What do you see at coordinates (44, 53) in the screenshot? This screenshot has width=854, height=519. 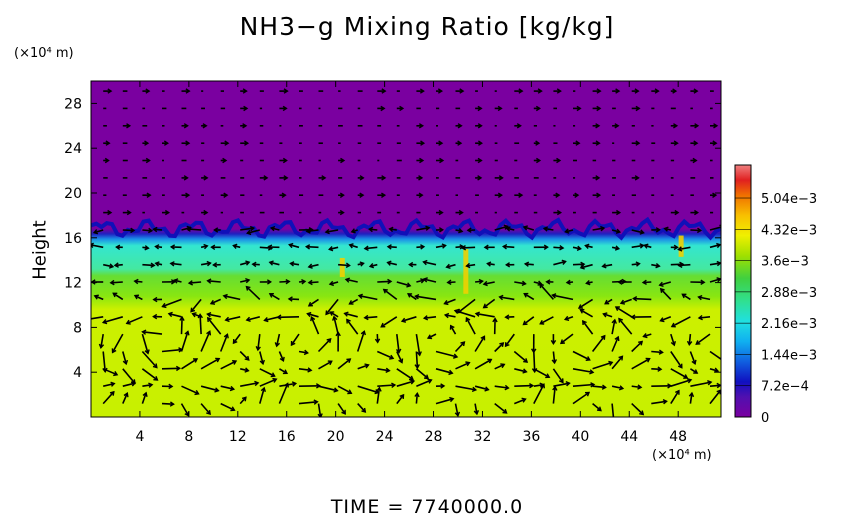 I see `y-axis-unit: (×10⁴ m)` at bounding box center [44, 53].